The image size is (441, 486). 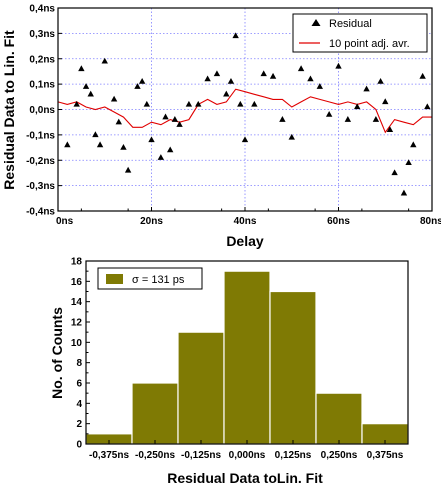 I want to click on average-polyline, so click(x=244, y=111).